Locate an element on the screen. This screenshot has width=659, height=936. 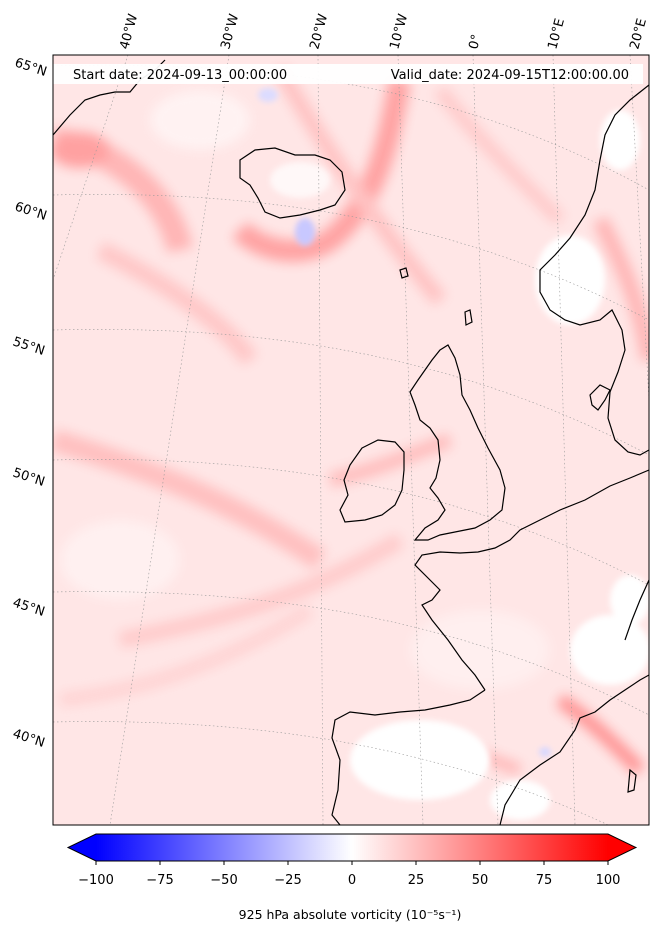
valid-date-label: Valid_date: 2024-09-15T12:00:00.00 is located at coordinates (510, 75).